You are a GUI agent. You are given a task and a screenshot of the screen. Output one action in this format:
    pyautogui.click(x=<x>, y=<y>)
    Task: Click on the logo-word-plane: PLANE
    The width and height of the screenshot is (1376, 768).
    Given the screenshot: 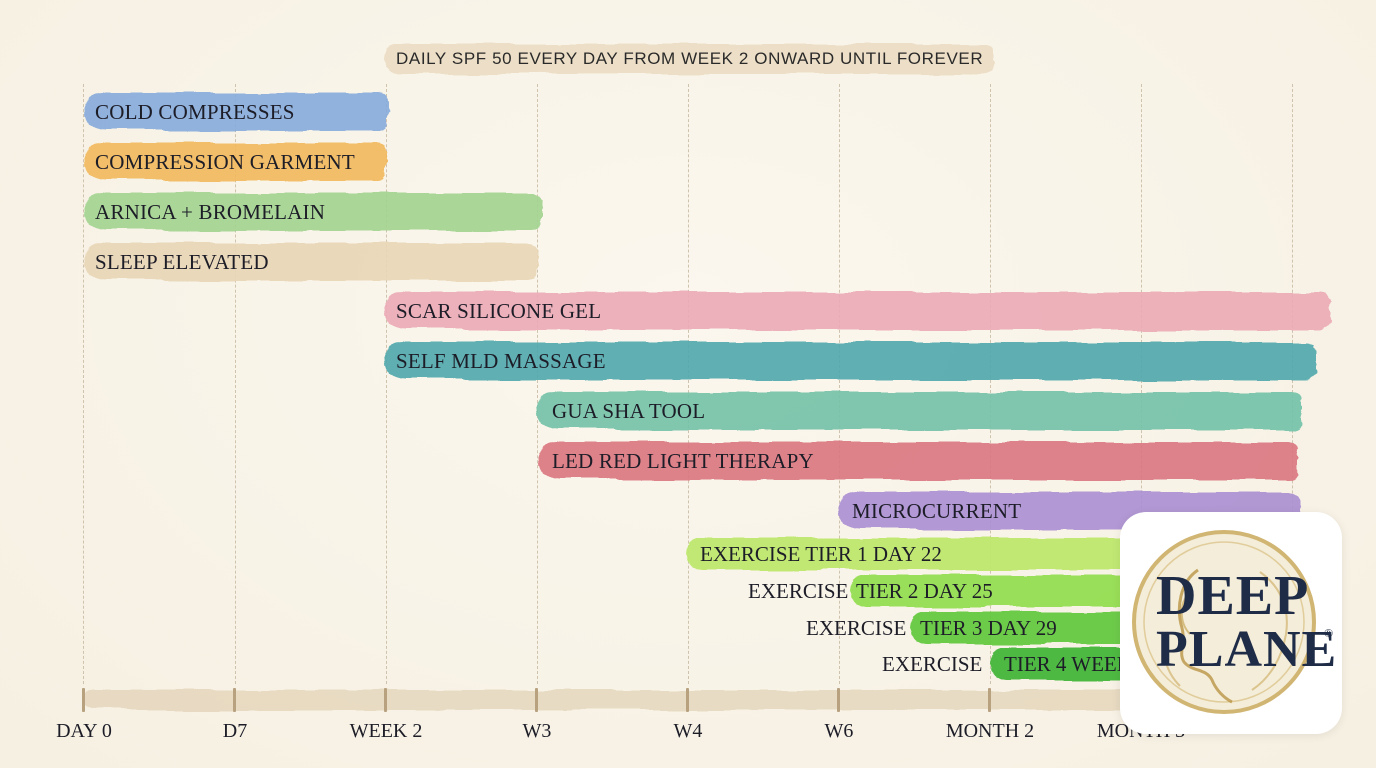 What is the action you would take?
    pyautogui.click(x=1247, y=649)
    